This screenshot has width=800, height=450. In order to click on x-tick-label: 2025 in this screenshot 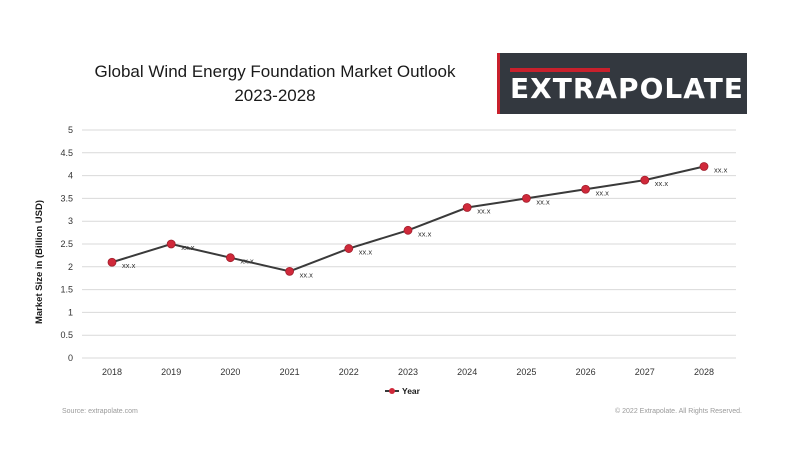, I will do `click(526, 372)`.